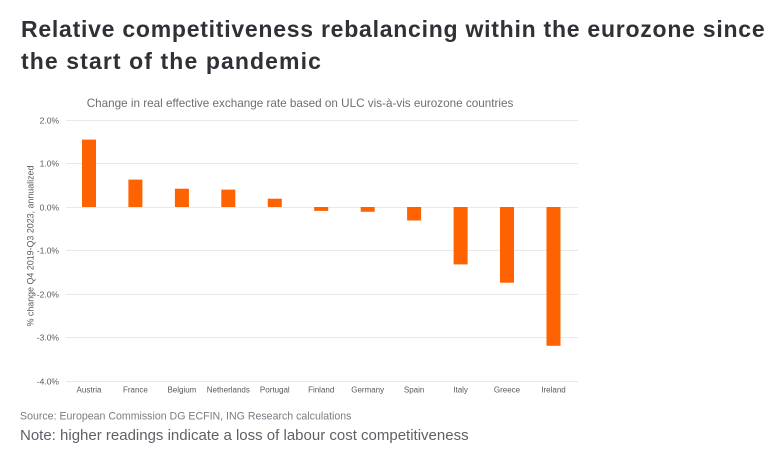 The image size is (780, 473). I want to click on svg-text: Netherlands, so click(228, 390).